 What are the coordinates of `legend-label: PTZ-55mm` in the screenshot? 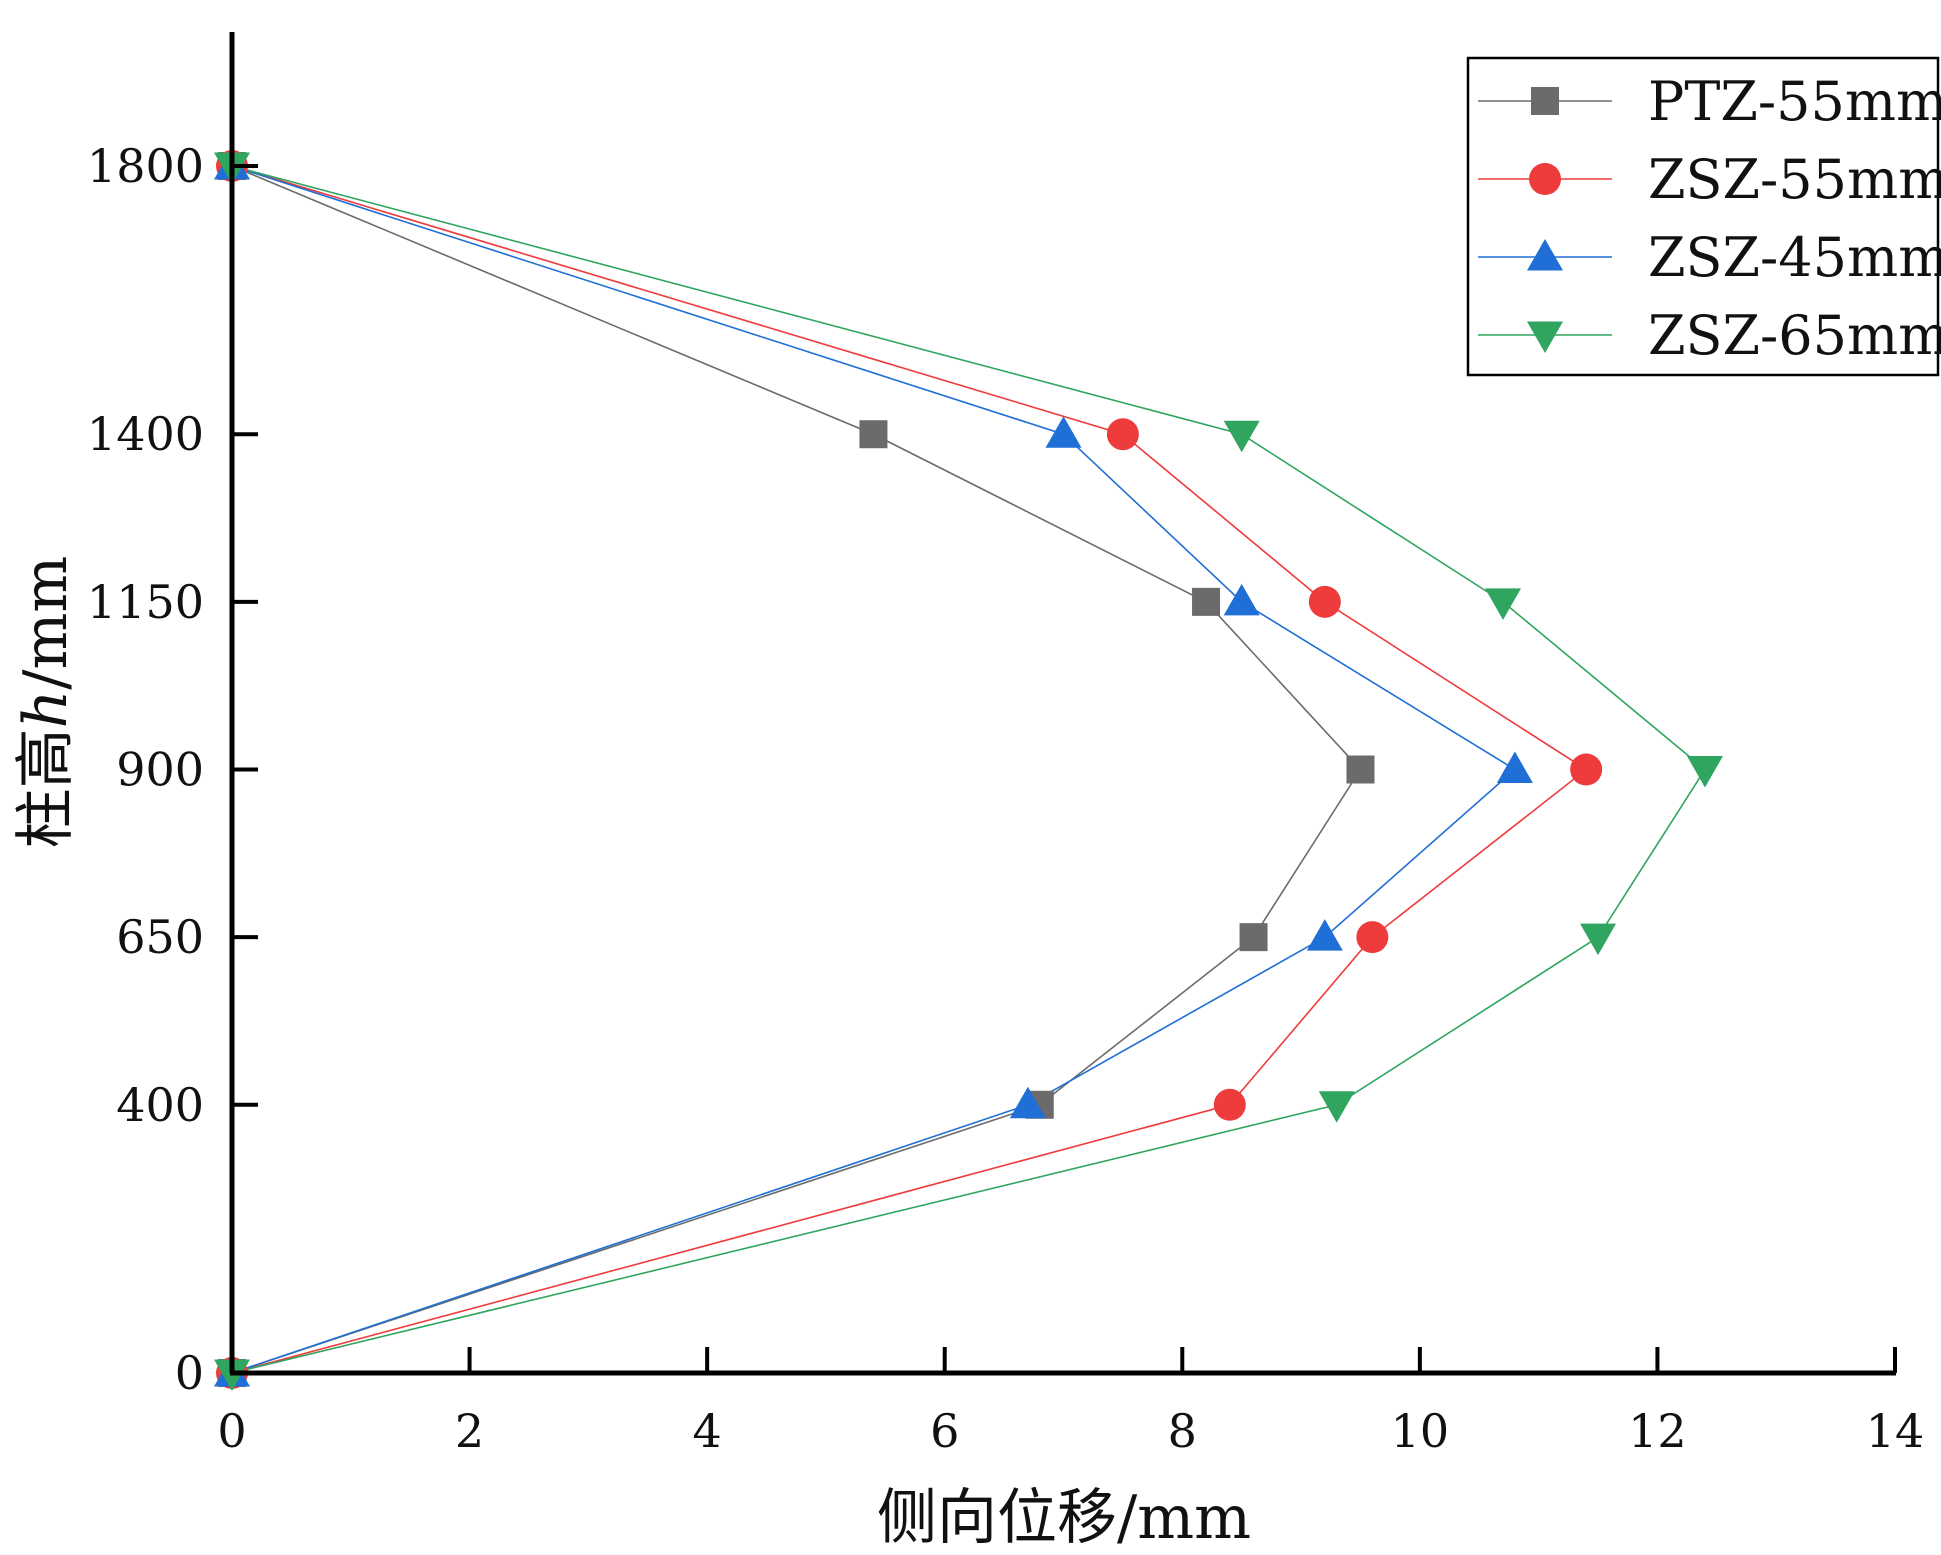 It's located at (1794, 101).